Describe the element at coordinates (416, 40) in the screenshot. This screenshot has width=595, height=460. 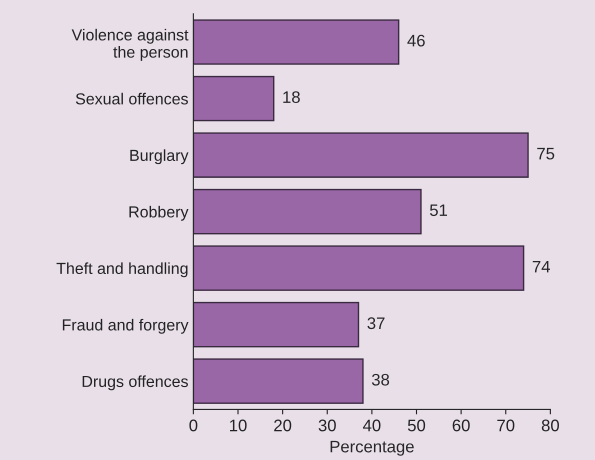
I see `data-label: 46` at that location.